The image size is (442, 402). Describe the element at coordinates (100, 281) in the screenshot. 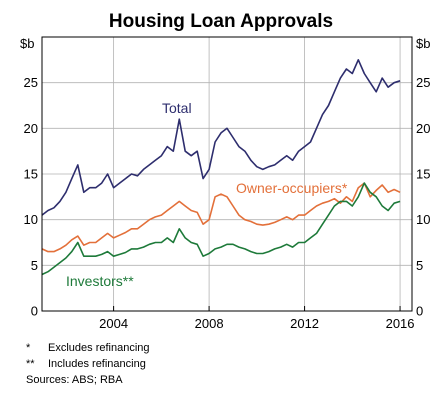

I see `series-label-investors: Investors**` at that location.